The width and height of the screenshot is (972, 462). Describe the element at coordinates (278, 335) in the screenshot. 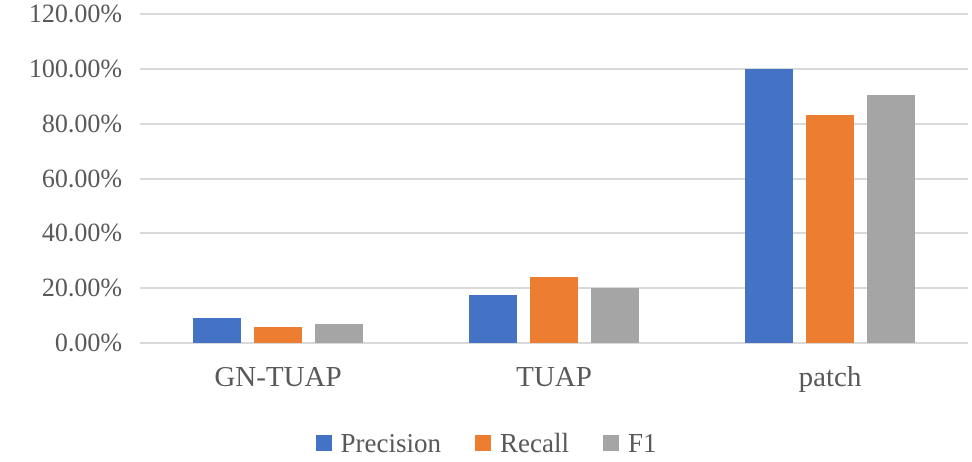

I see `bar-gn-tuap-recall` at that location.